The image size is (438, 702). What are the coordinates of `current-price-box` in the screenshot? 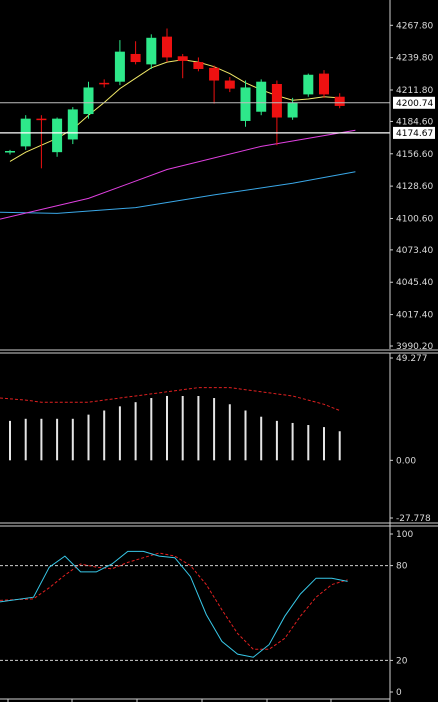 It's located at (414, 102).